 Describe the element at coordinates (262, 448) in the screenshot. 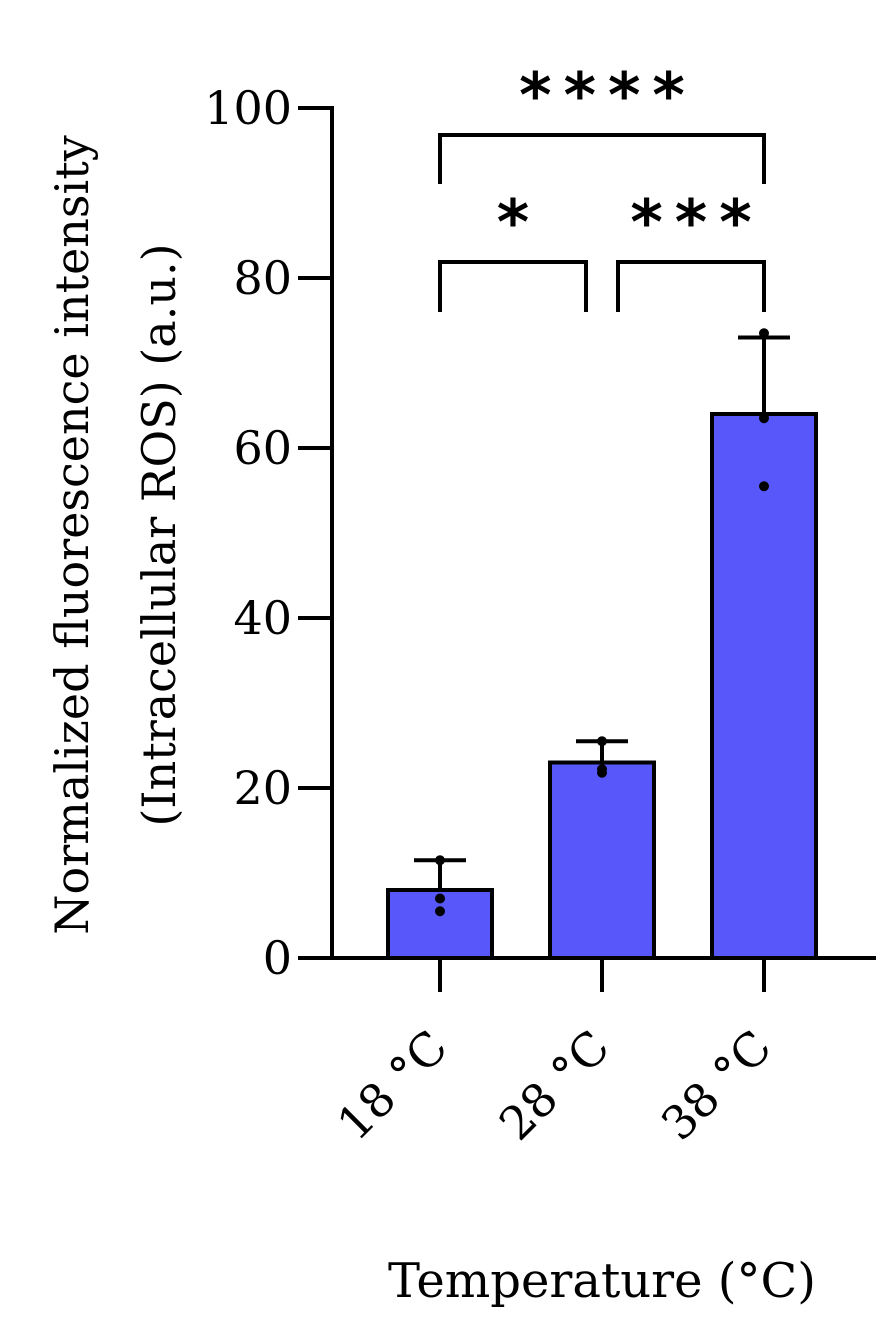

I see `y-tick-label: 60` at that location.